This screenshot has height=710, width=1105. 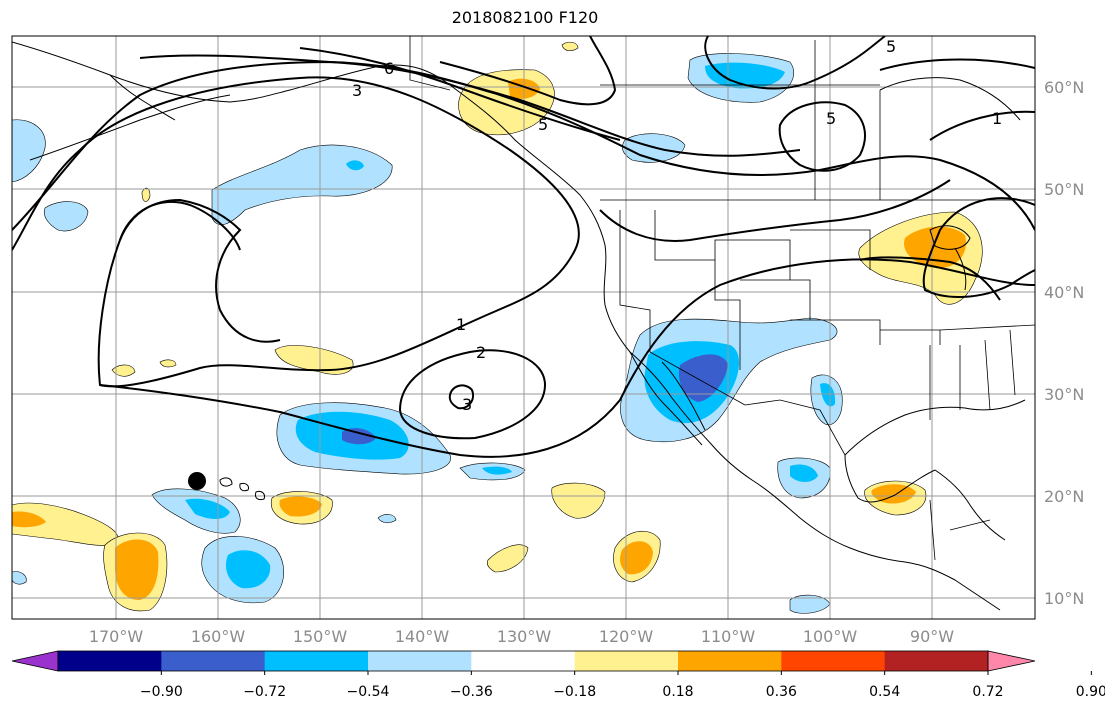 What do you see at coordinates (997, 118) in the screenshot?
I see `contour-label-1b: 1` at bounding box center [997, 118].